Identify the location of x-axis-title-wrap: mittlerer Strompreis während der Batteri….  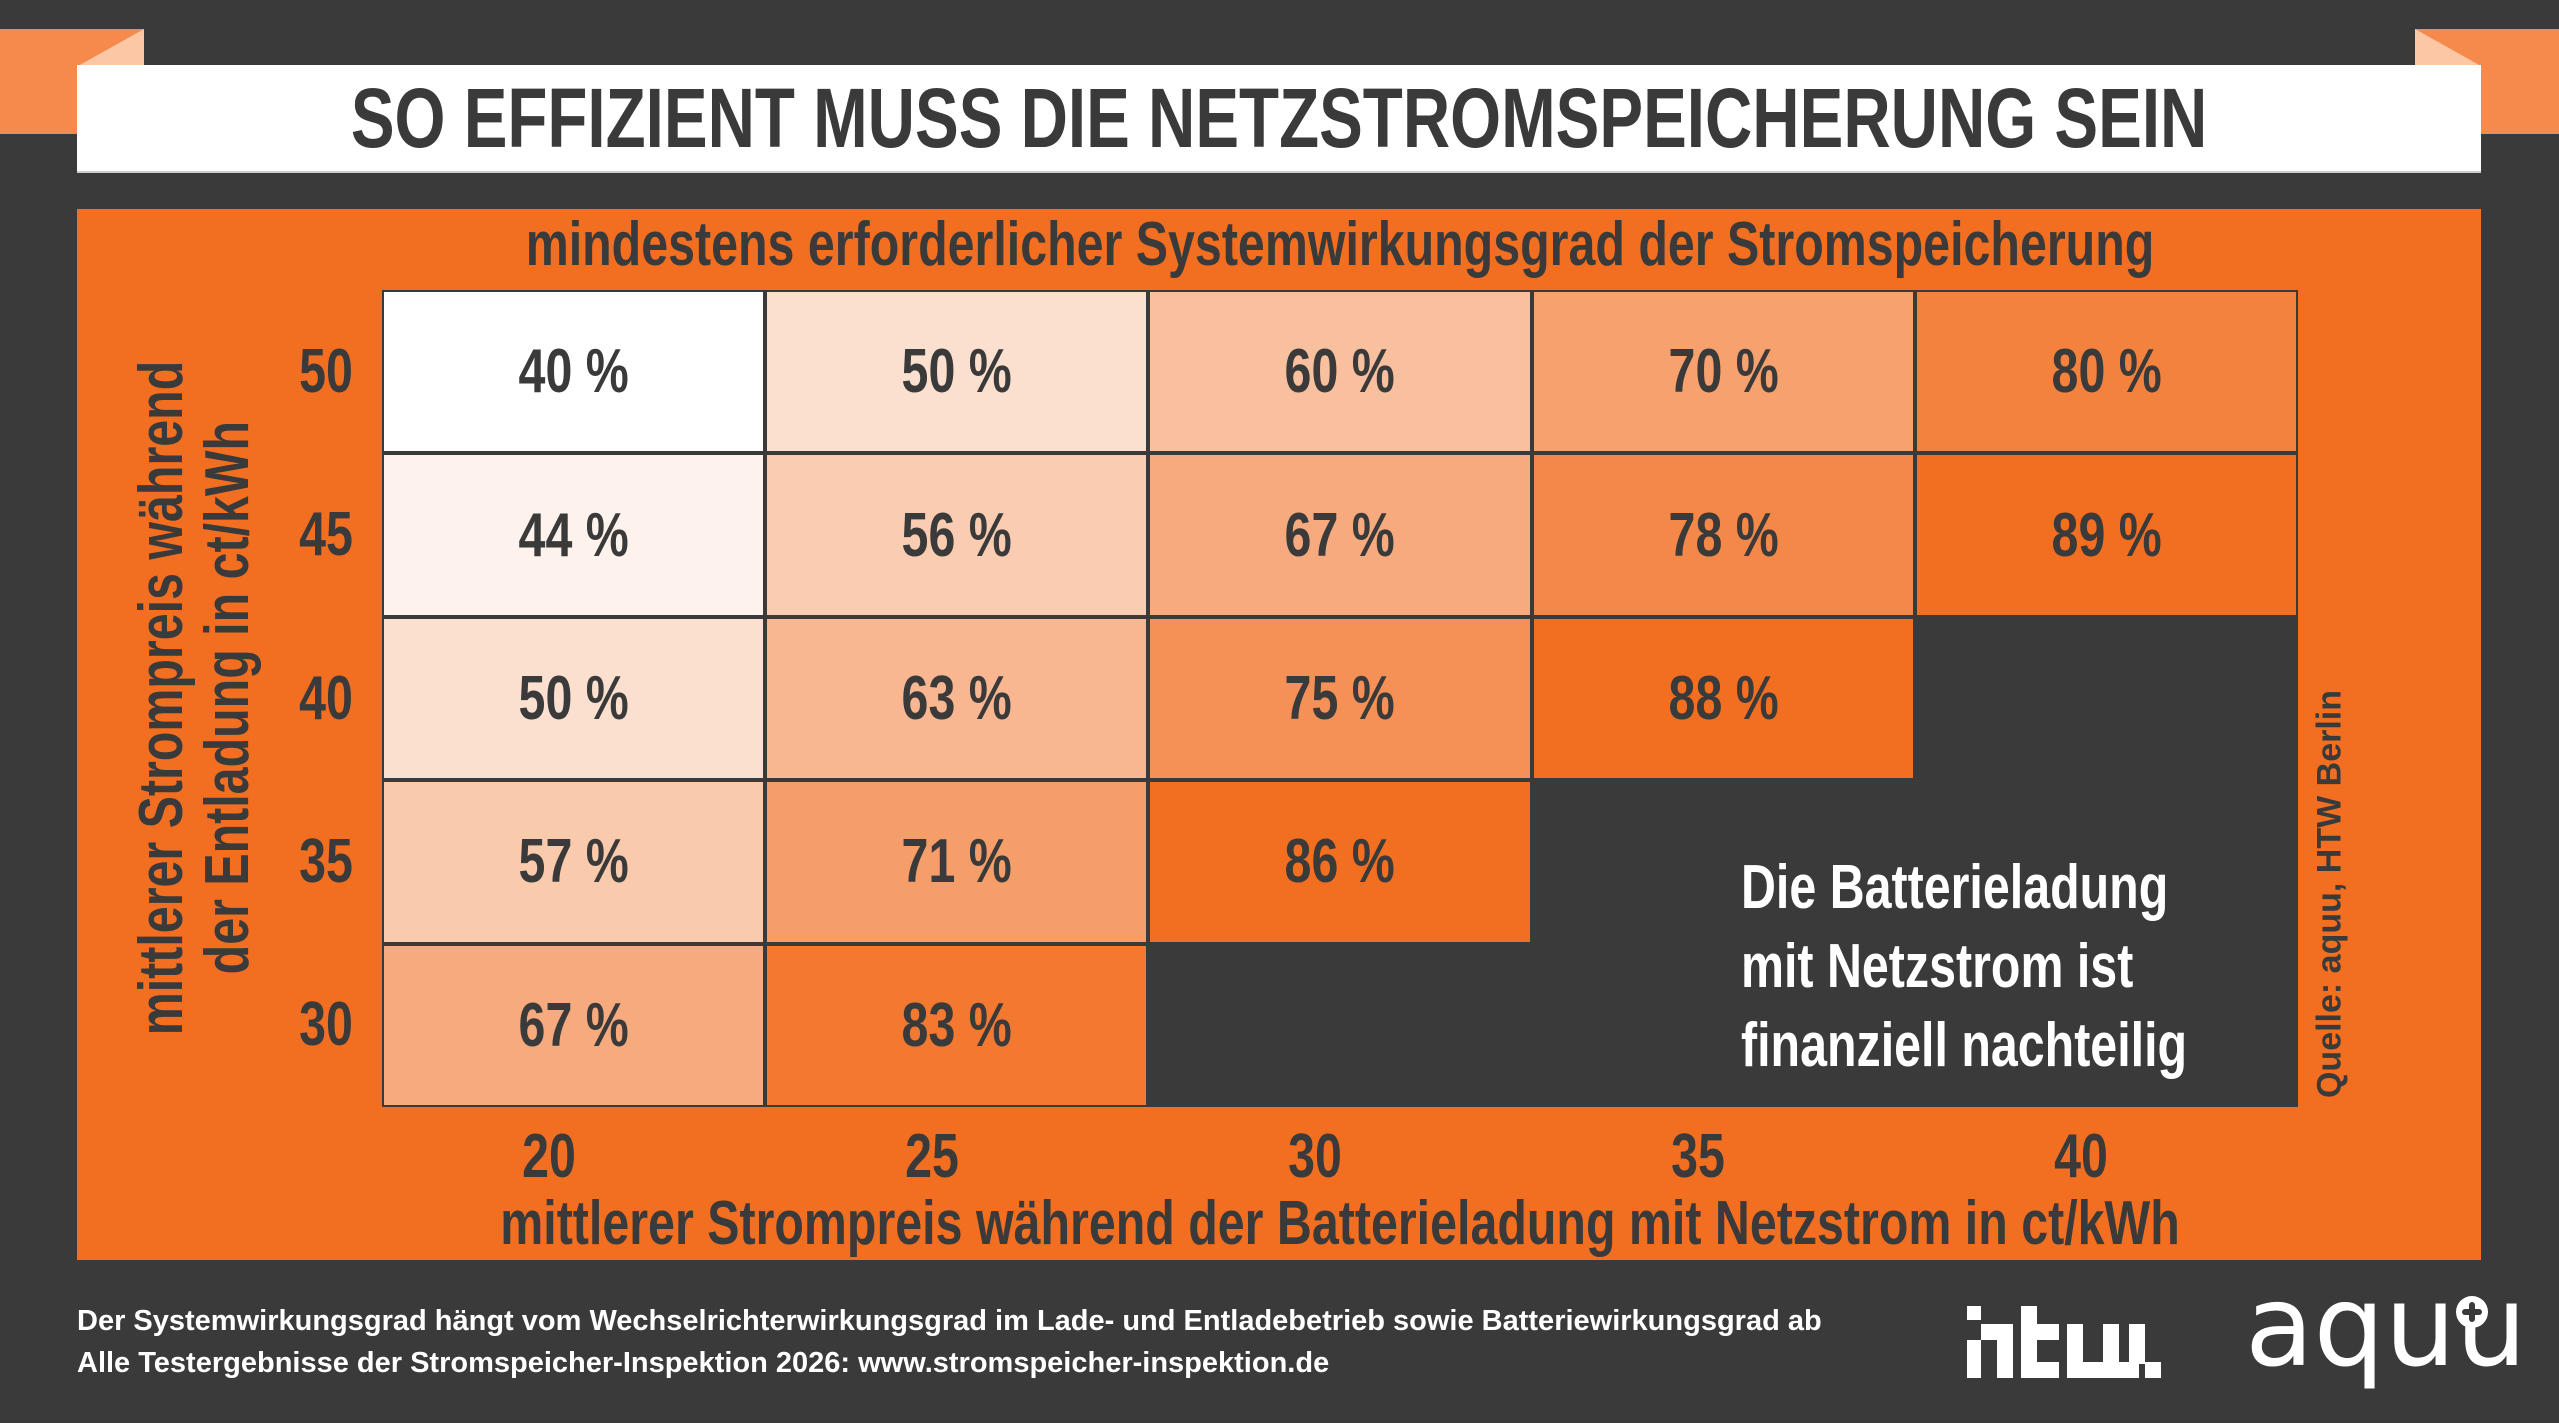
(1339, 1224).